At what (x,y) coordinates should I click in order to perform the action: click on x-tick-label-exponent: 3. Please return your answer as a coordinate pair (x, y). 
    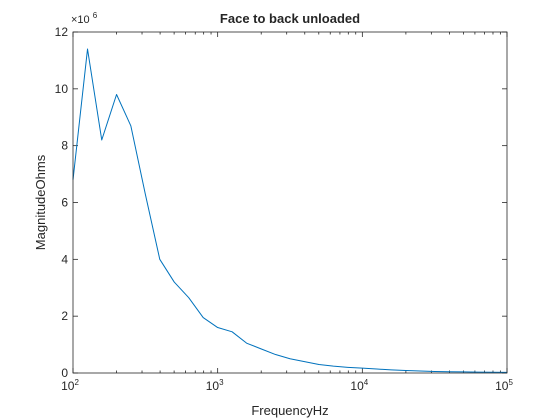
    Looking at the image, I should click on (221, 382).